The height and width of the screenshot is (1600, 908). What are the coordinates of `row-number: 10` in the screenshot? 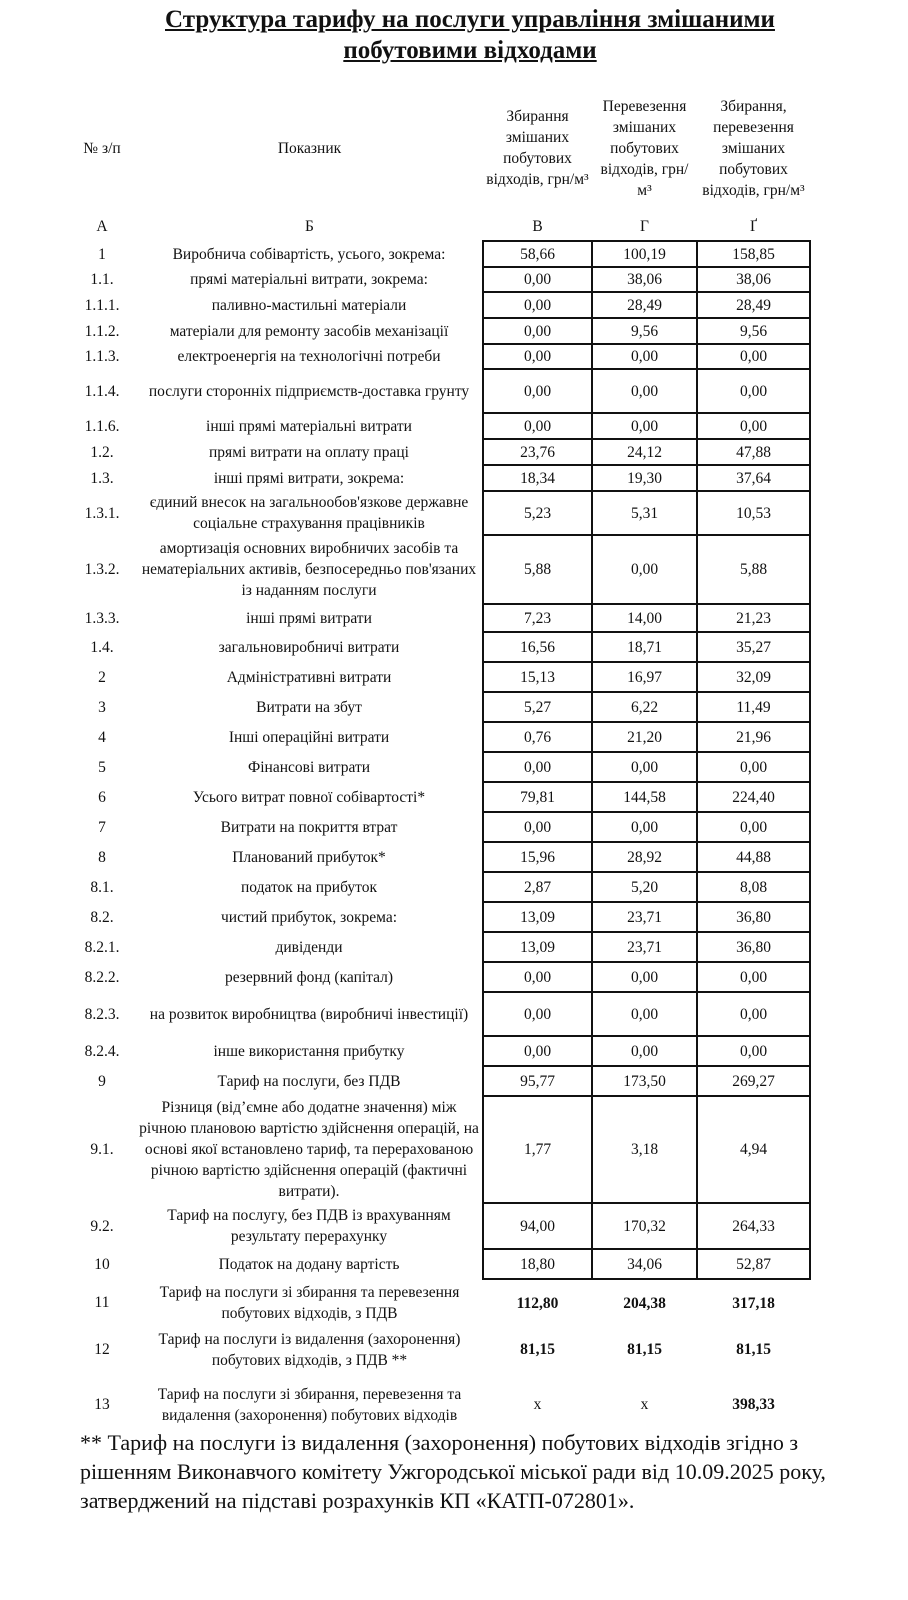 It's located at (102, 1264).